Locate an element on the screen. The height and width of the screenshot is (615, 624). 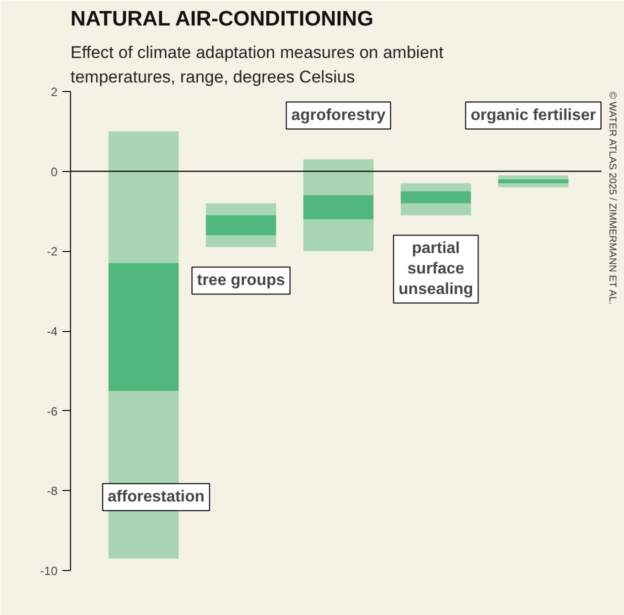
chart-subtitle: Effect of climate adaptation measures on ambient temperatures, range, degrees Celsius is located at coordinates (257, 64).